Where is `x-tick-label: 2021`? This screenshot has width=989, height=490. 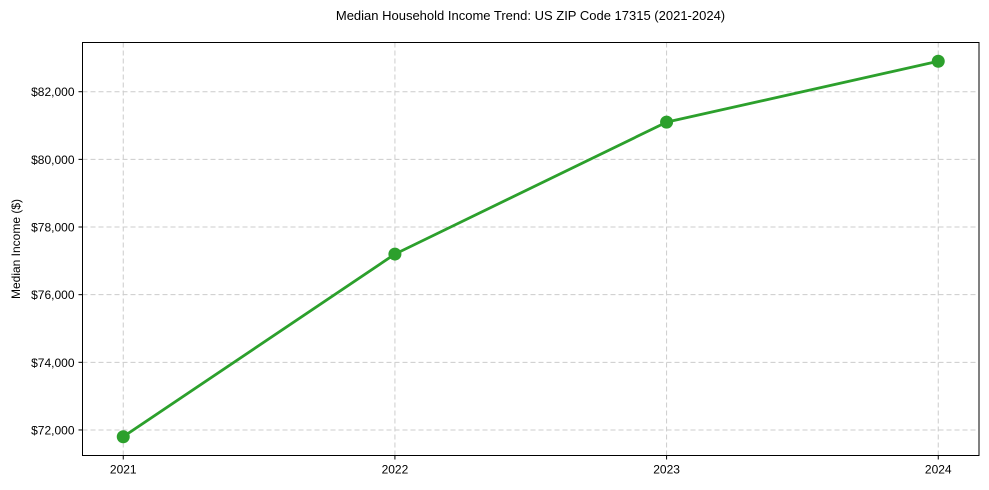
x-tick-label: 2021 is located at coordinates (123, 470).